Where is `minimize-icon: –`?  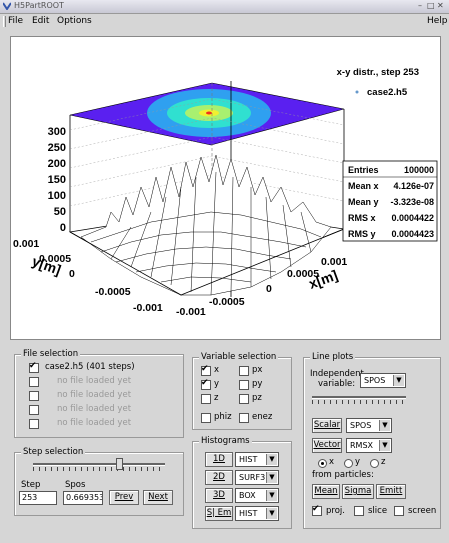 minimize-icon: – is located at coordinates (420, 5).